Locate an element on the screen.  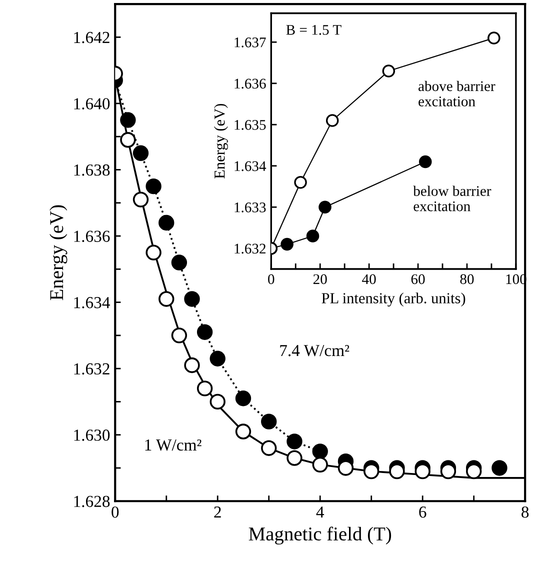
x-tick-label: 6 is located at coordinates (422, 512).